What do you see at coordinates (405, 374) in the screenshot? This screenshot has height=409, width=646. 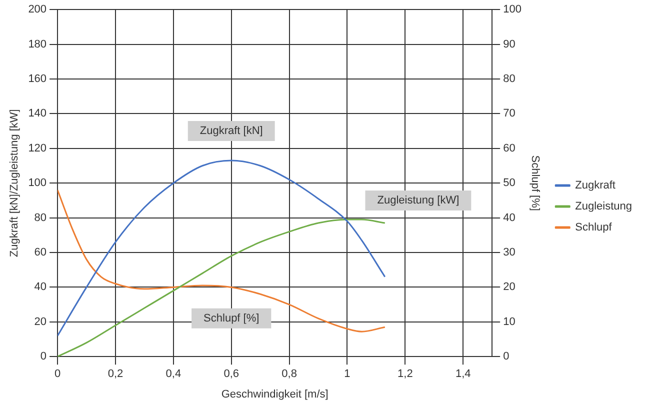 I see `x-tick-label: 1,2` at bounding box center [405, 374].